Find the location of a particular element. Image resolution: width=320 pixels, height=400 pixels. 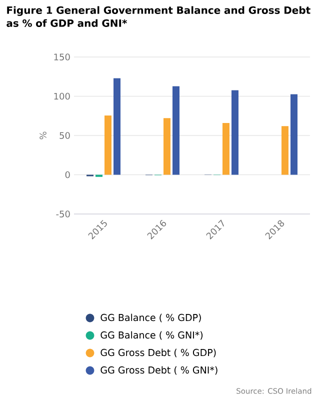

y-tick-label: 150 is located at coordinates (62, 57).